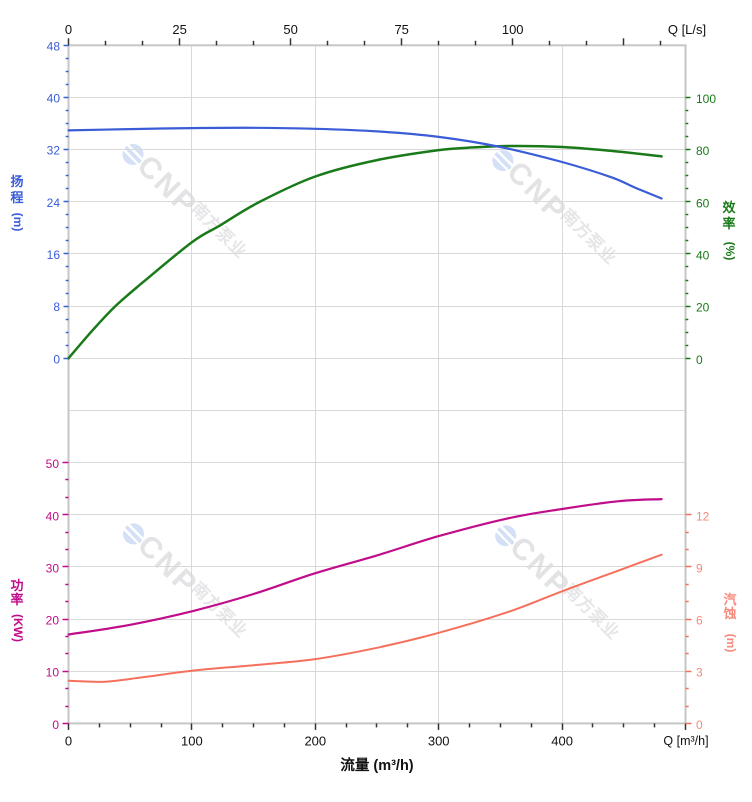 Image resolution: width=752 pixels, height=802 pixels. Describe the element at coordinates (16, 585) in the screenshot. I see `svg-text: 功` at that location.